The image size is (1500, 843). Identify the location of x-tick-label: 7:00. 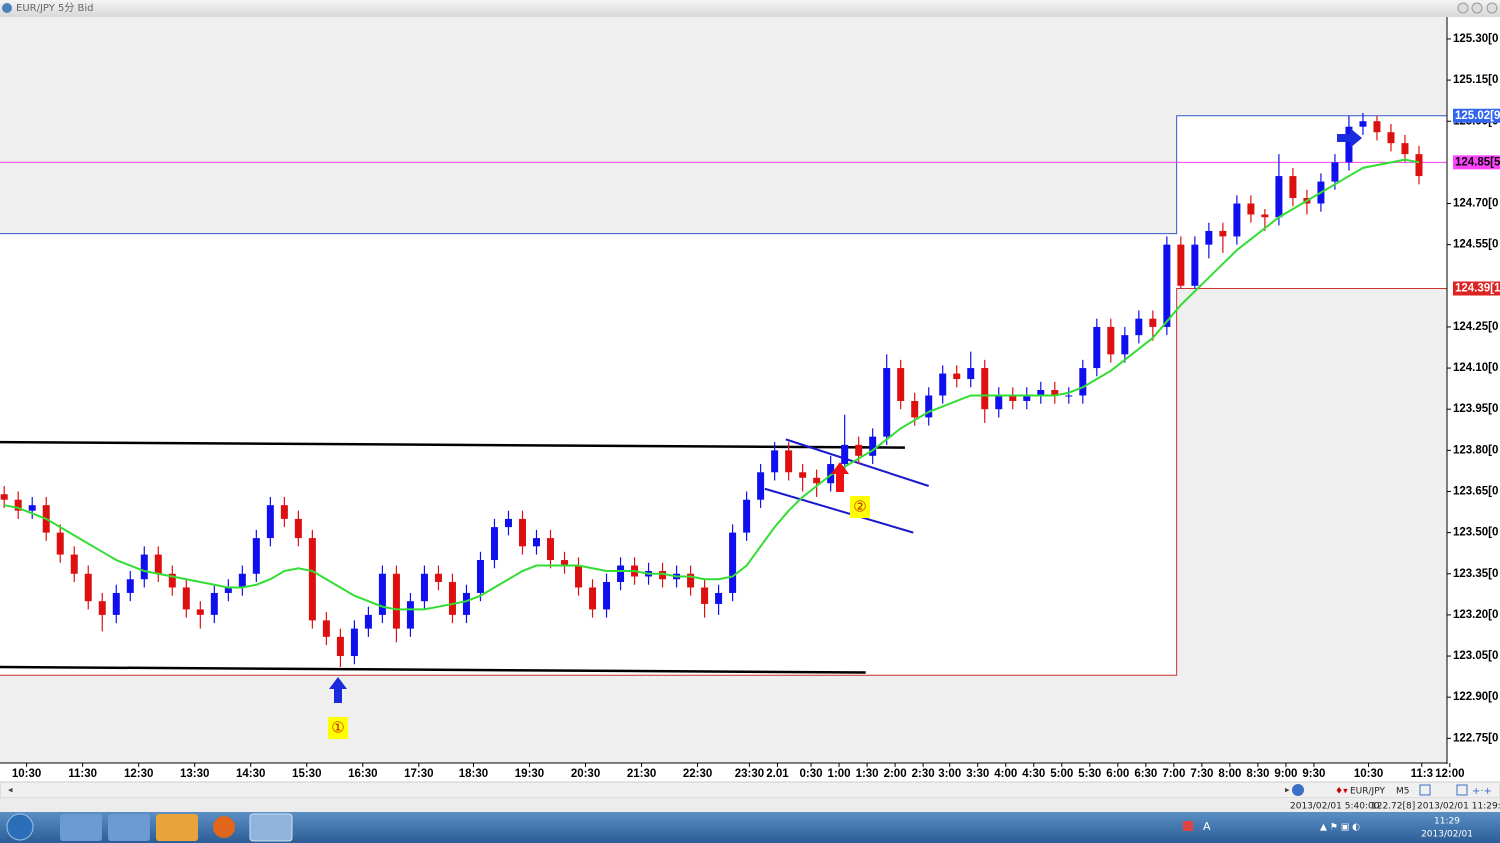
(1173, 774).